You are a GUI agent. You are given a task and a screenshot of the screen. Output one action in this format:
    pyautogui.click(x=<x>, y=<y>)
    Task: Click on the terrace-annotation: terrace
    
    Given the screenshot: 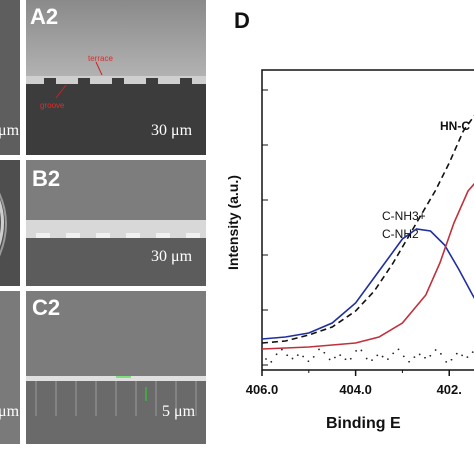 What is the action you would take?
    pyautogui.click(x=100, y=58)
    